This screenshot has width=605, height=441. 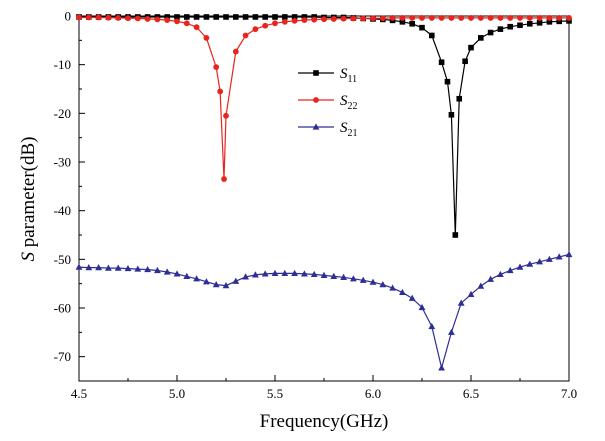 I want to click on x-axis-title: Frequency(GHz), so click(x=324, y=421).